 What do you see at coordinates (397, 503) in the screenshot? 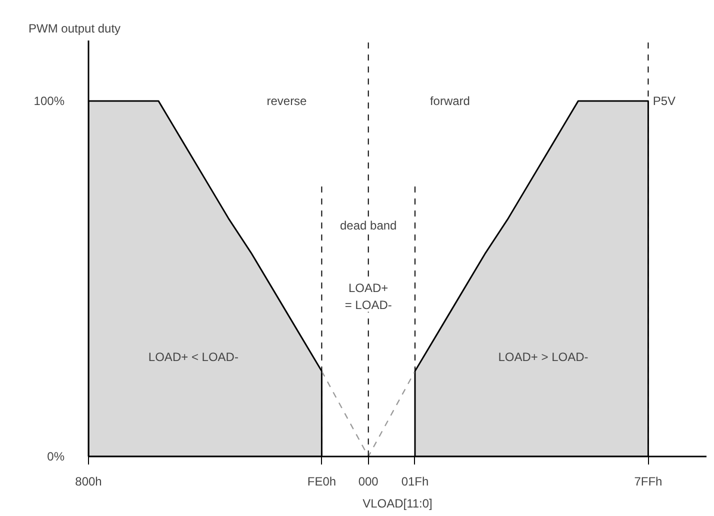
I see `x-axis-title: VLOAD[11:0]` at bounding box center [397, 503].